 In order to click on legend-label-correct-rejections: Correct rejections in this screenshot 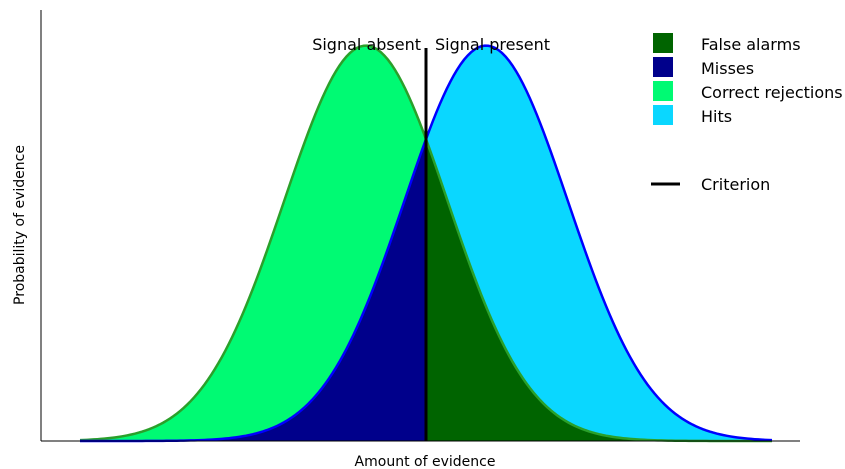, I will do `click(772, 92)`.